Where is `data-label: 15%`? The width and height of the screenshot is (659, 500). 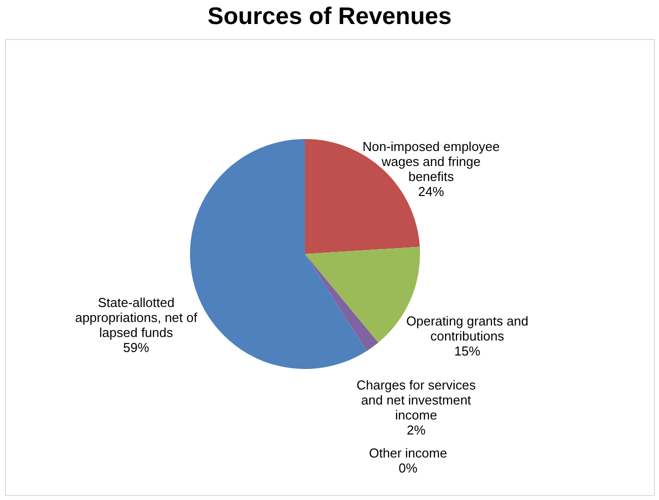 data-label: 15% is located at coordinates (467, 351).